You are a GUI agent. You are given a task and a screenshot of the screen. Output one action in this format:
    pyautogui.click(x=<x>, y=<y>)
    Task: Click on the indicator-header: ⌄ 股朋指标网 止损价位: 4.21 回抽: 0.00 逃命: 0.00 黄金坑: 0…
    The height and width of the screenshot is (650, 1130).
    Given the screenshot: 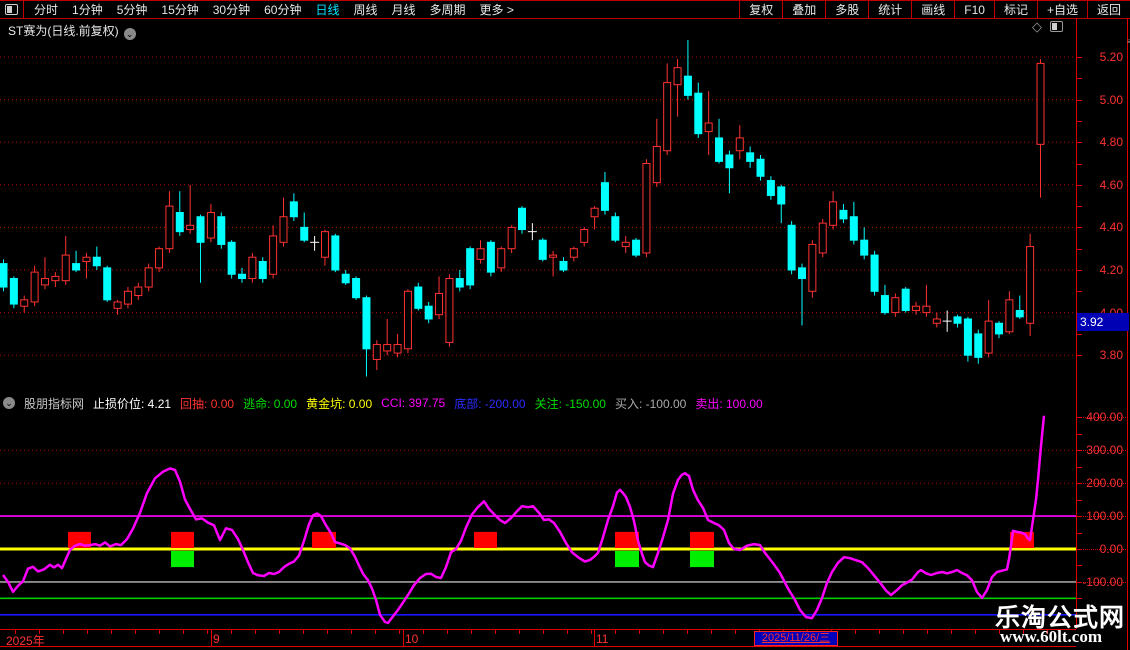 What is the action you would take?
    pyautogui.click(x=383, y=403)
    